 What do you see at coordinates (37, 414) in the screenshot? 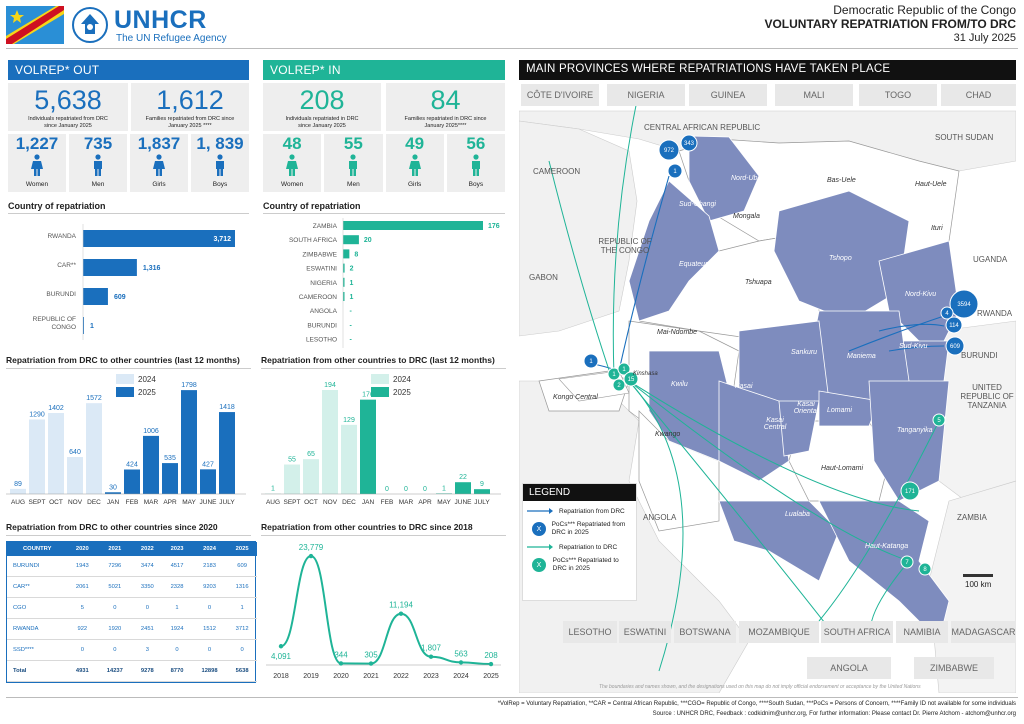
I see `bar-value-label: 1290` at bounding box center [37, 414].